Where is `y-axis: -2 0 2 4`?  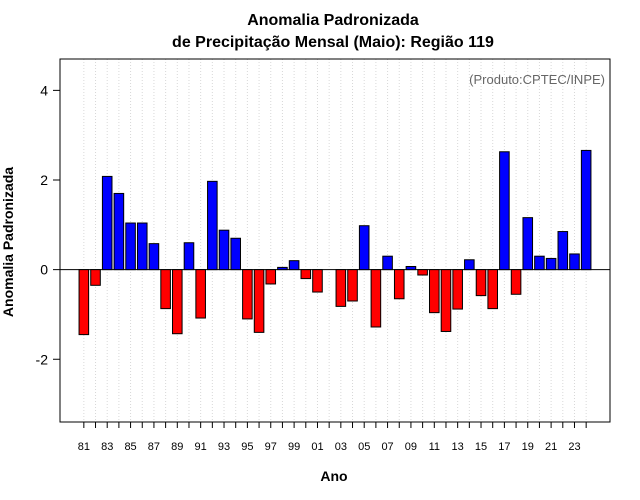
y-axis: -2 0 2 4 is located at coordinates (48, 224).